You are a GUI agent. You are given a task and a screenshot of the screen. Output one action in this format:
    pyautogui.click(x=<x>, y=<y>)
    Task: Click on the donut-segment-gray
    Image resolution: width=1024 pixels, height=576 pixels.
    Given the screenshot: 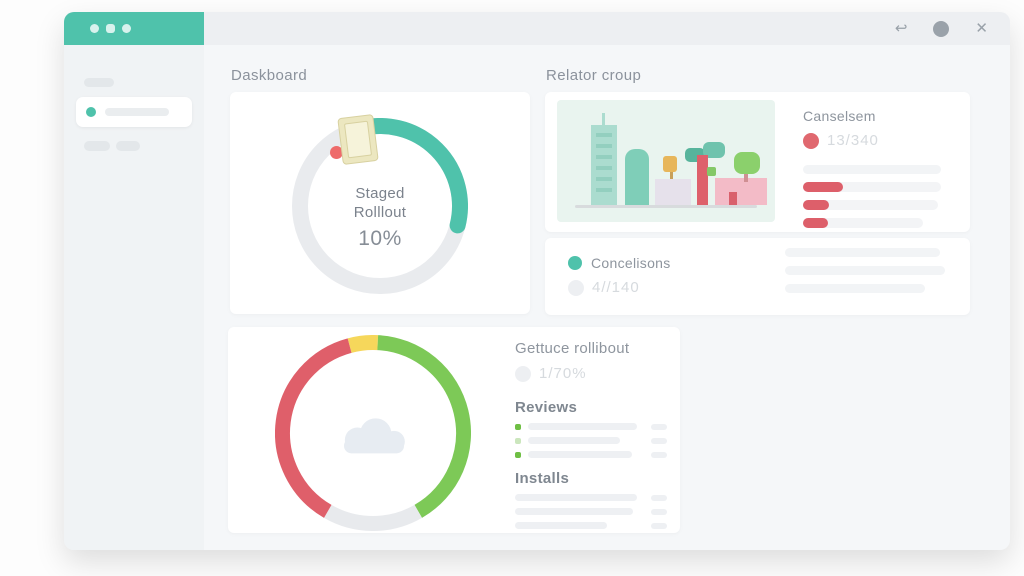 What is the action you would take?
    pyautogui.click(x=373, y=517)
    